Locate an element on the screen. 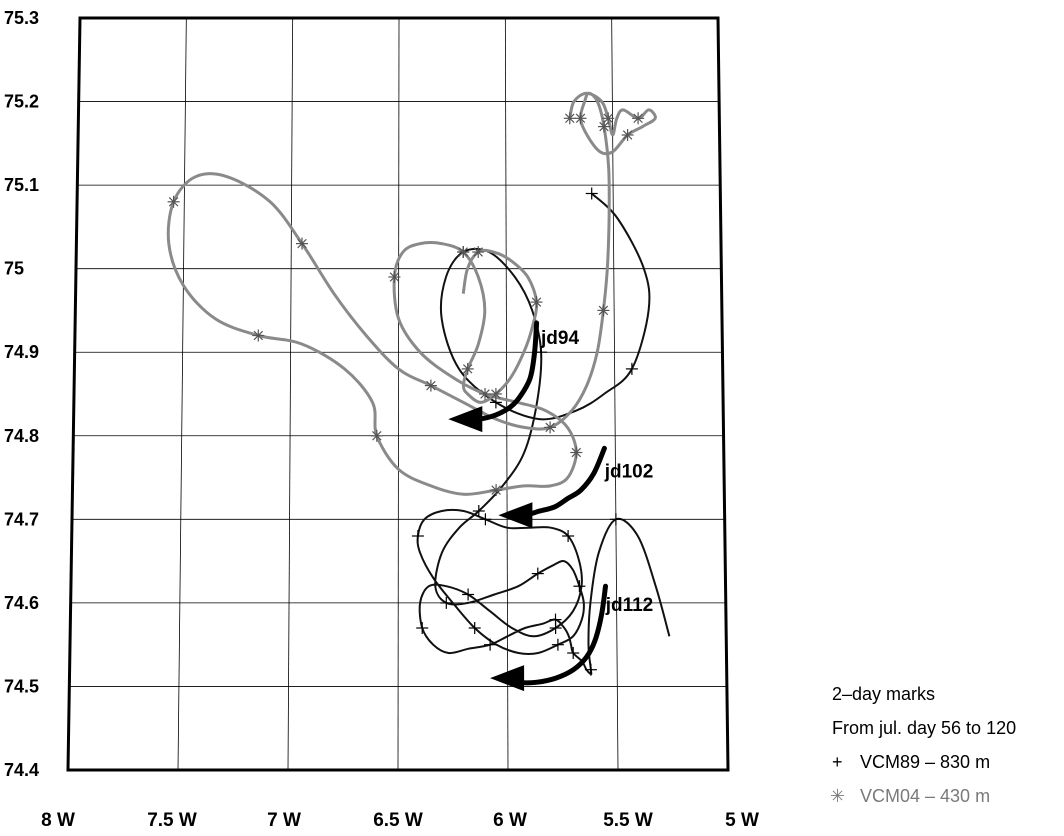 The width and height of the screenshot is (1064, 836). day-annotations: jd94 jd102 jd112 is located at coordinates (596, 472).